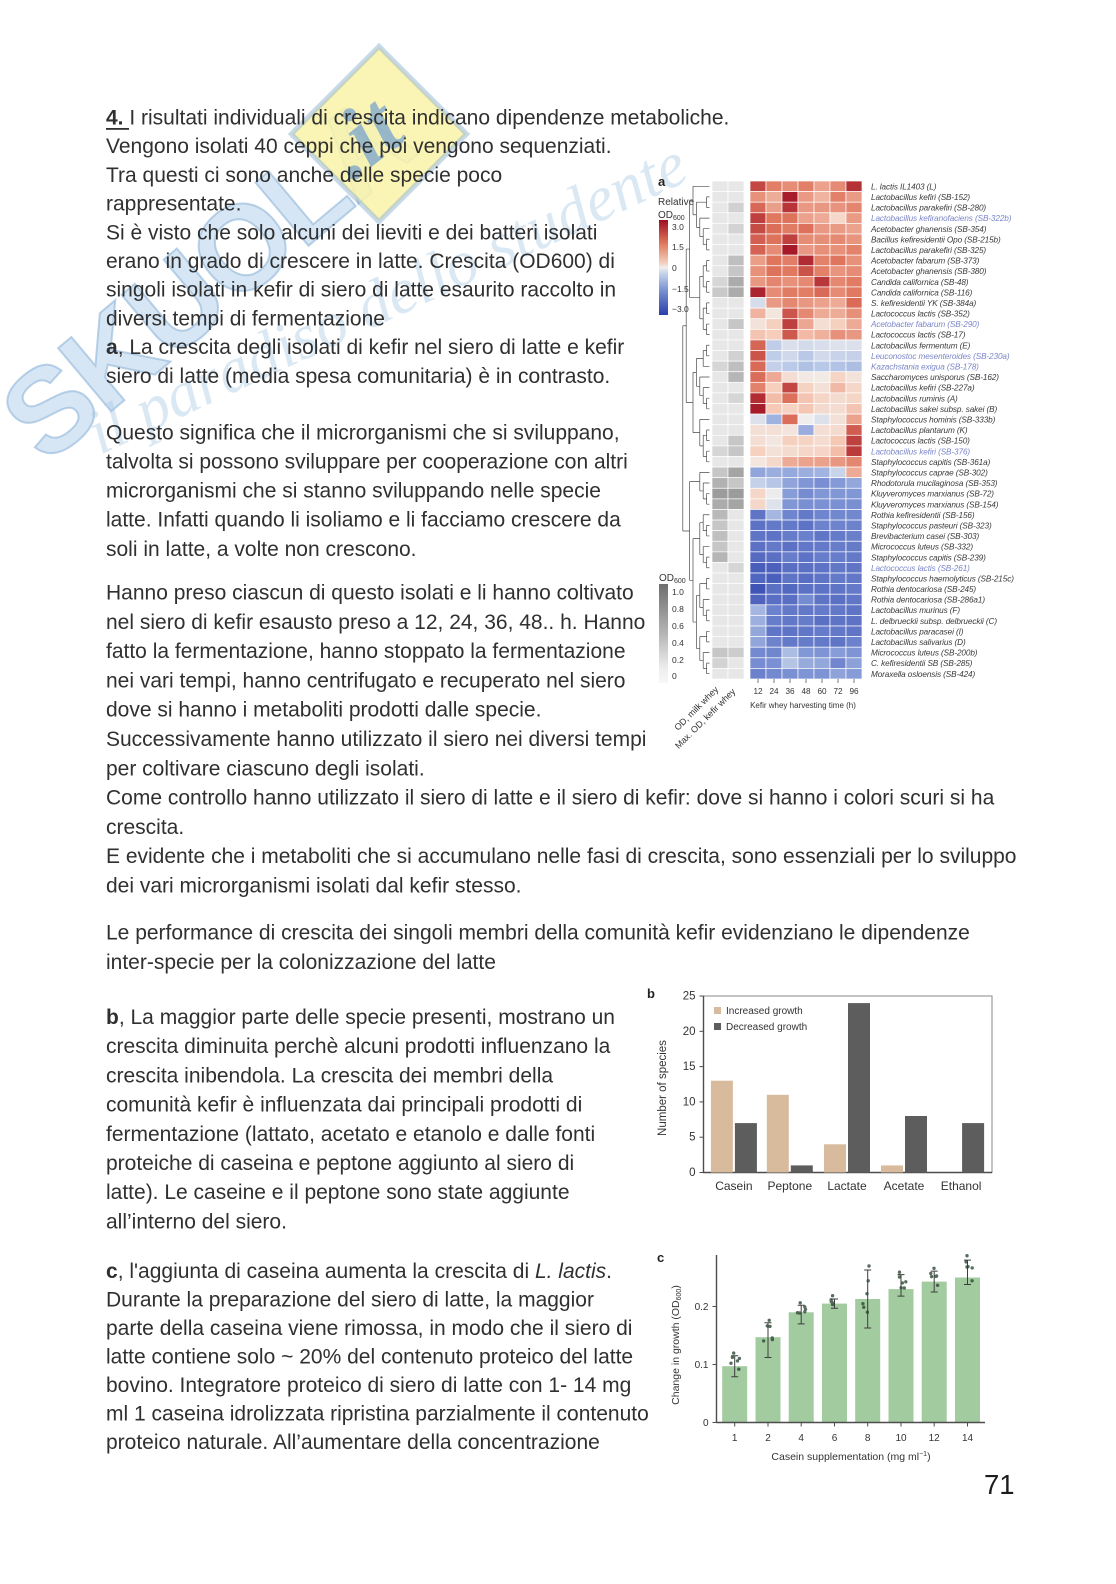 The height and width of the screenshot is (1584, 1116). Describe the element at coordinates (935, 504) in the screenshot. I see `svg-text:Kluyveromyces marxianus (SB-15: Kluyveromyces marxianus (SB-154)` at that location.